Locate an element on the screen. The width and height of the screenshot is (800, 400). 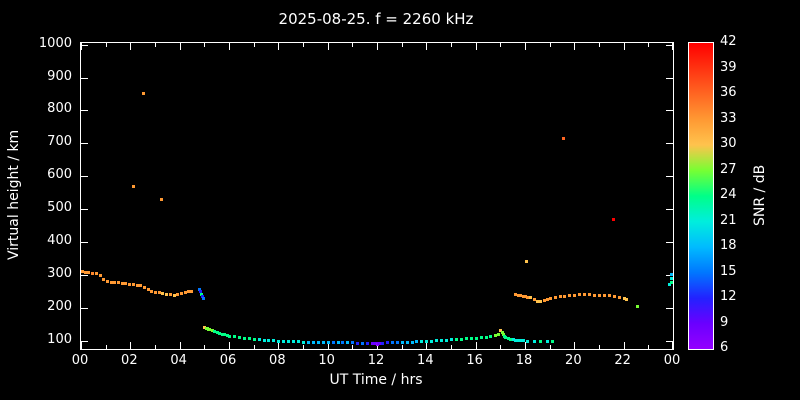
colorbar-label: SNR / dB is located at coordinates (760, 195).